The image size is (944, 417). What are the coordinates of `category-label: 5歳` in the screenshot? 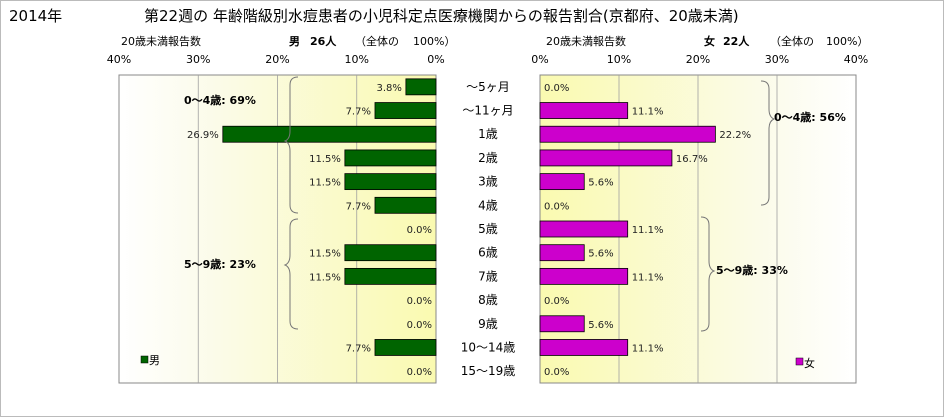 It's located at (488, 229).